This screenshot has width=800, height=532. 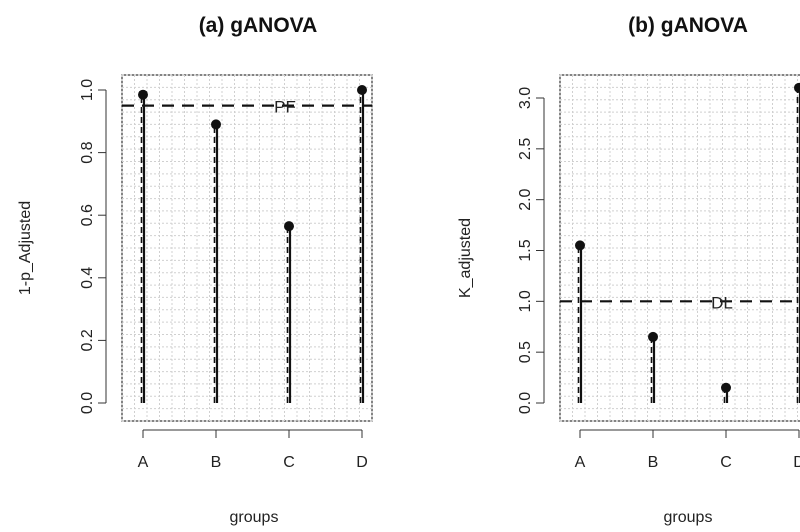 I want to click on y-tick-label: 2.5, so click(x=525, y=149).